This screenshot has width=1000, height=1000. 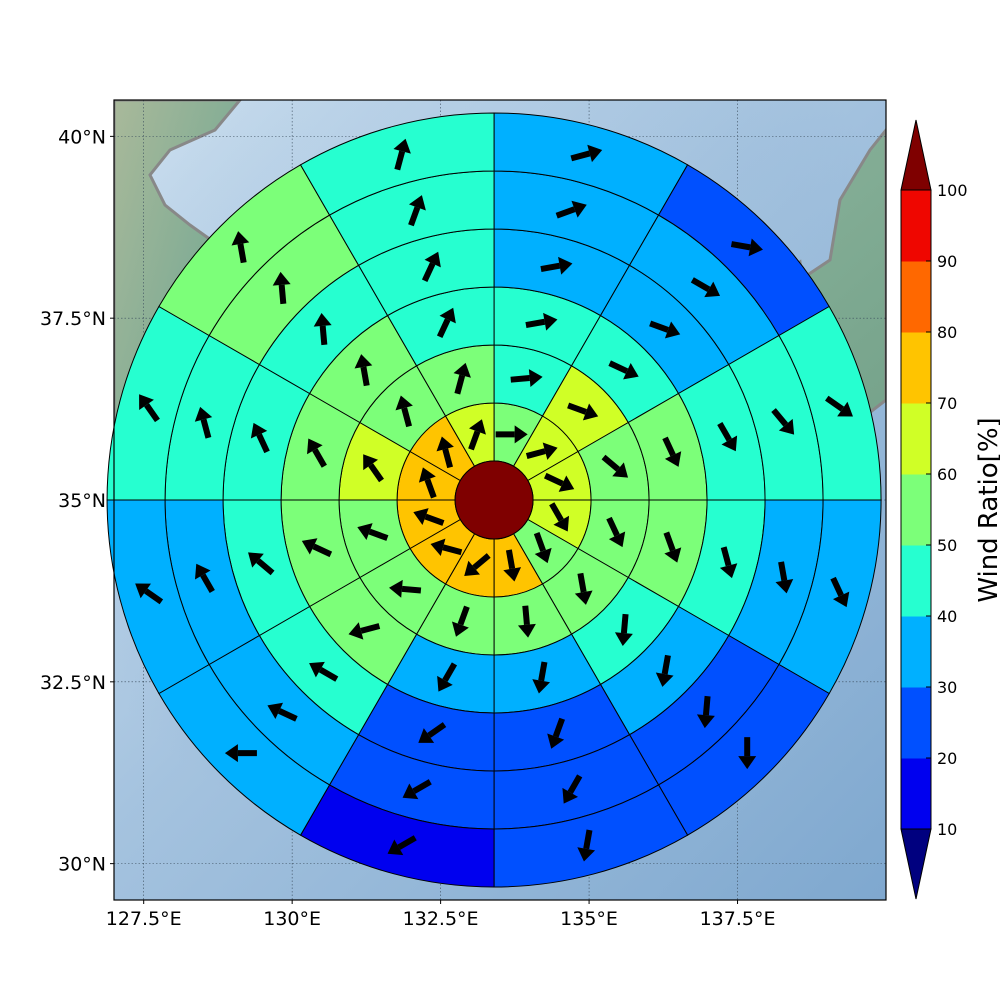 I want to click on colorbar-extend-bottom, so click(x=916, y=864).